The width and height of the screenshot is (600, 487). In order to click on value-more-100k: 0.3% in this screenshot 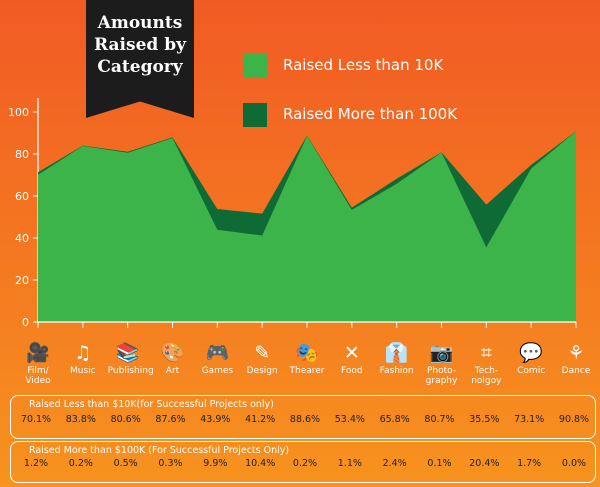, I will do `click(170, 463)`.